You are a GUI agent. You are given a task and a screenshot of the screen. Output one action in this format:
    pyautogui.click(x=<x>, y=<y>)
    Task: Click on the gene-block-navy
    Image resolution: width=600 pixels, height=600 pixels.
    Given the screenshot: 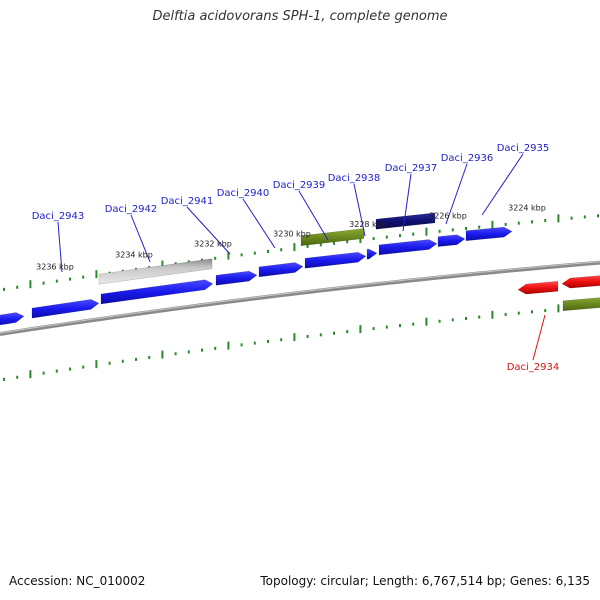 What is the action you would take?
    pyautogui.click(x=405, y=221)
    